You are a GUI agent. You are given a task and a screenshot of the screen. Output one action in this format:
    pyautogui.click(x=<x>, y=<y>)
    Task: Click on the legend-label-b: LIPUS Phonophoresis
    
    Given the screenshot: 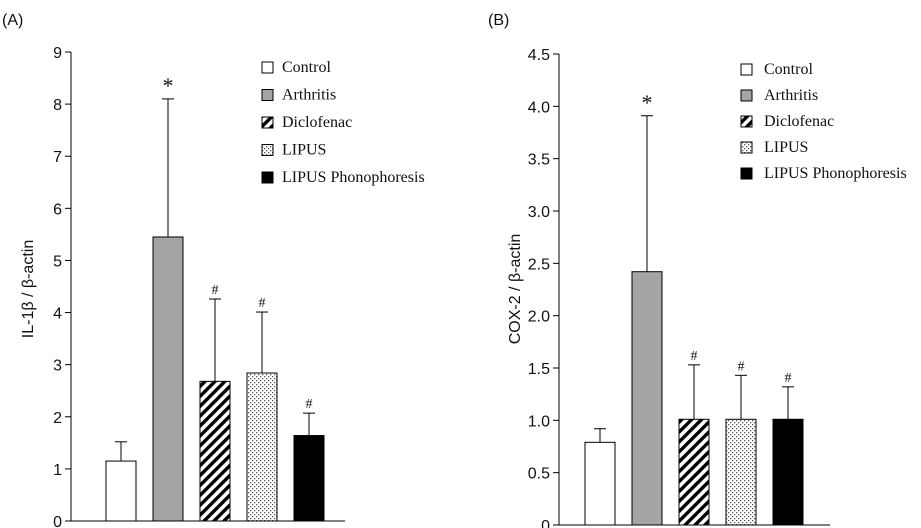 What is the action you would take?
    pyautogui.click(x=835, y=173)
    